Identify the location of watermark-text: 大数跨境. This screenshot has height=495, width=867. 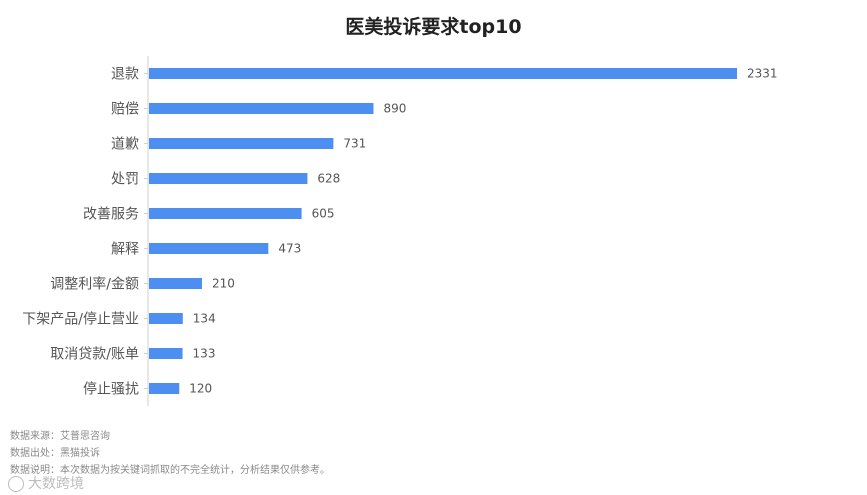
(56, 484).